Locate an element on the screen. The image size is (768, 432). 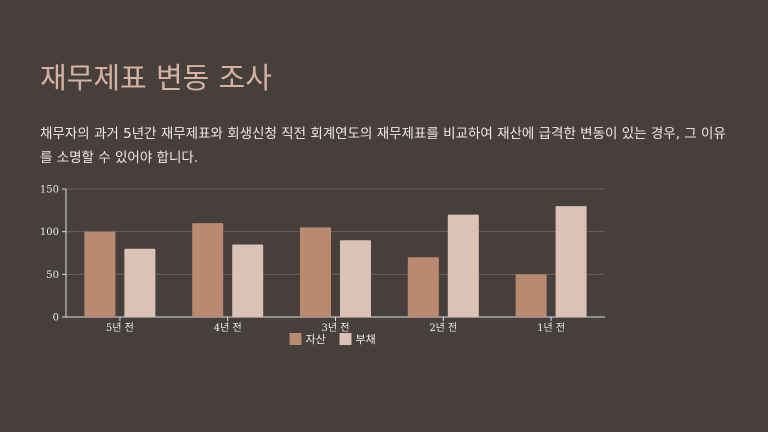
y-tick-label: 100 is located at coordinates (49, 232).